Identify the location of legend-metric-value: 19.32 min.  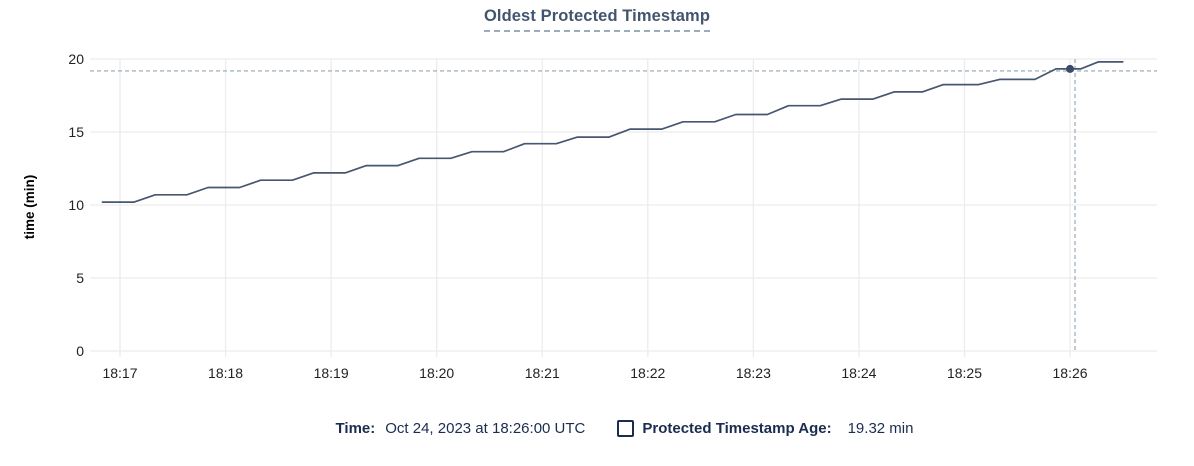
(880, 428).